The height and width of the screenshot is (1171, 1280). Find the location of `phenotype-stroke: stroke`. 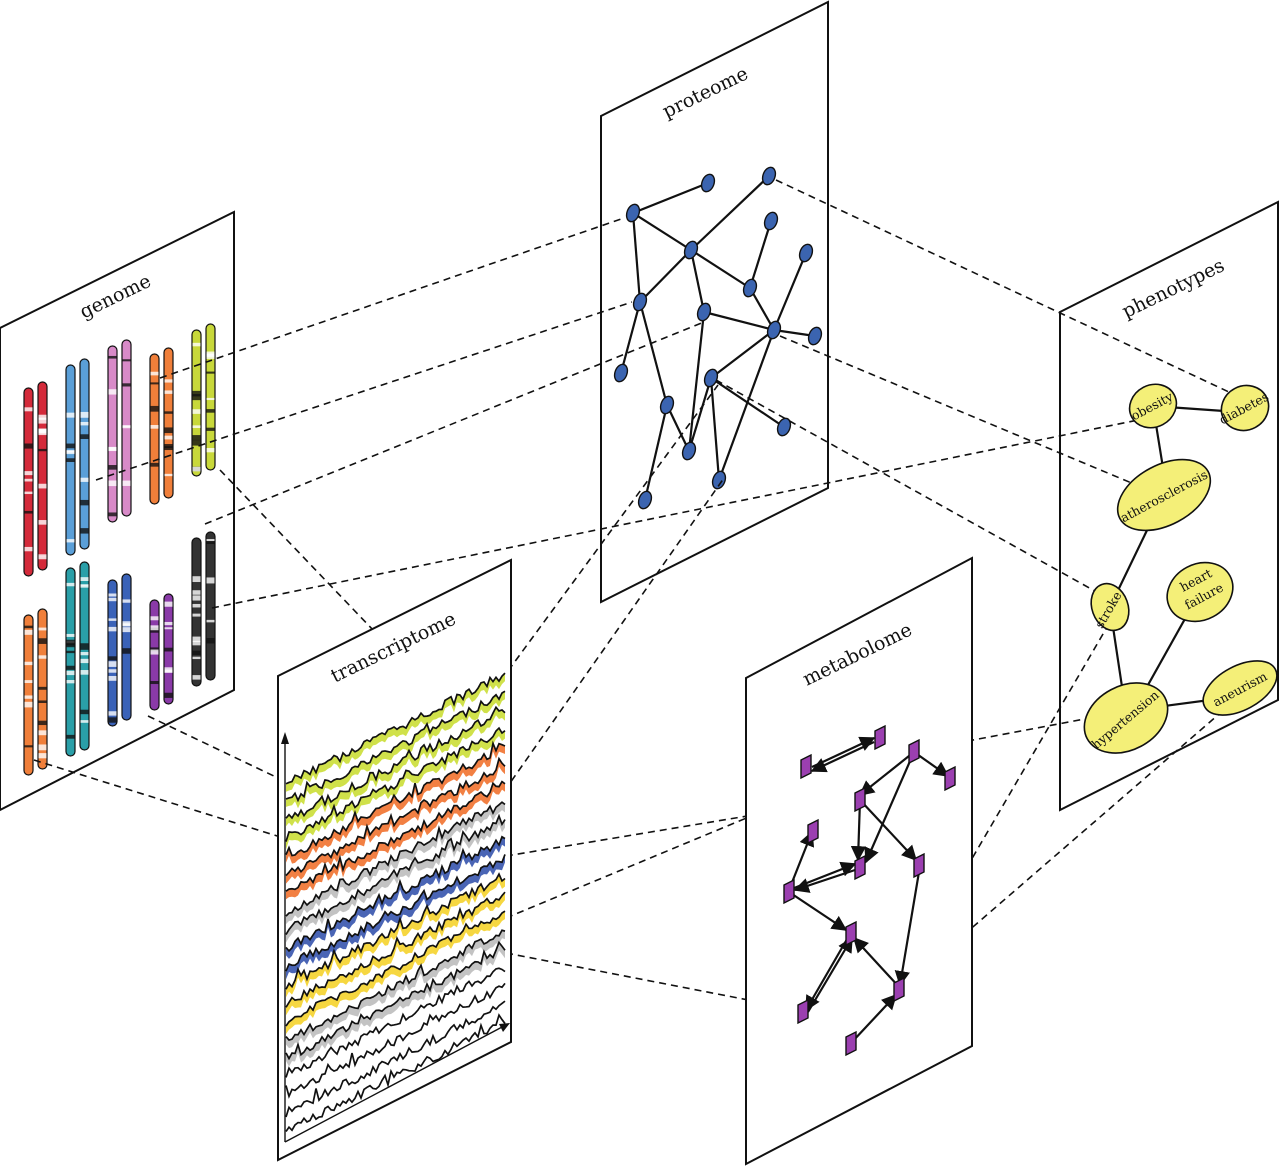

phenotype-stroke: stroke is located at coordinates (1110, 607).